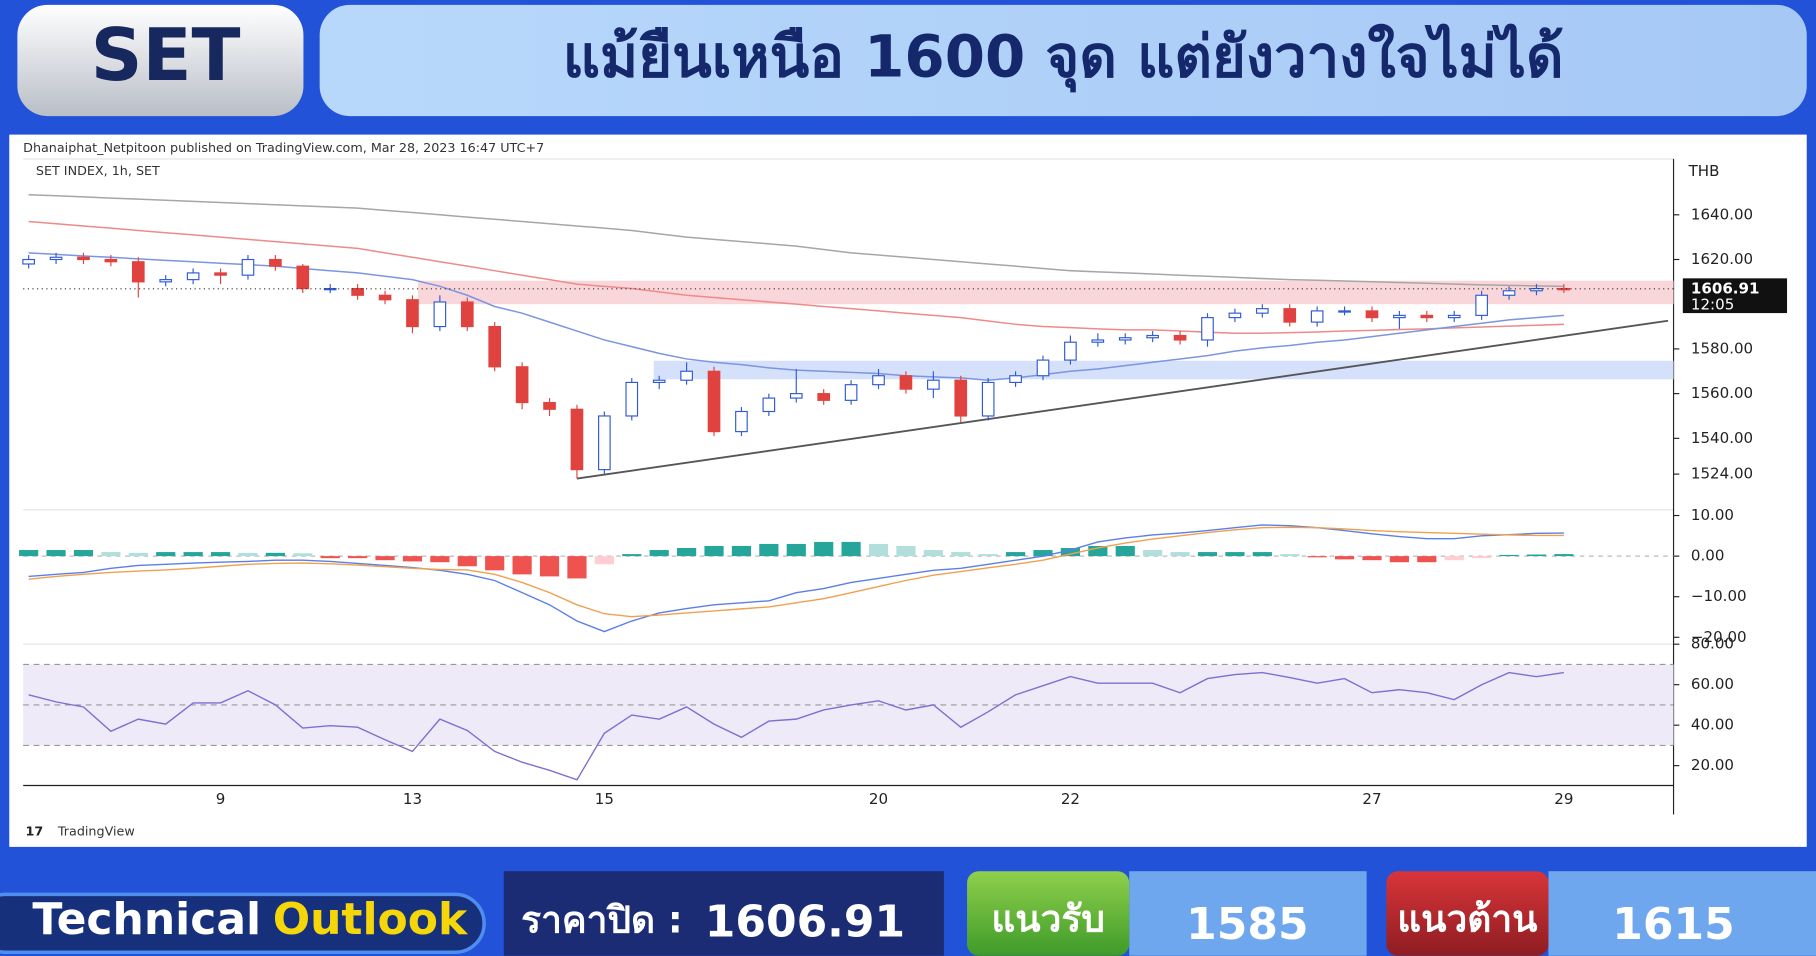  I want to click on resistance-panel, so click(1682, 913).